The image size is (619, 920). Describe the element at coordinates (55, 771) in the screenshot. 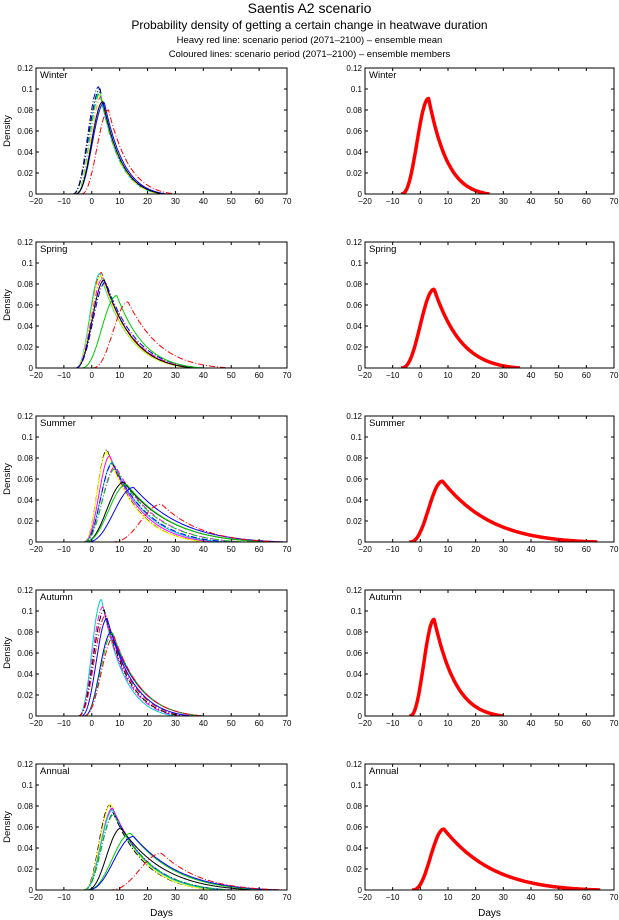

I see `season-label: Annual` at that location.